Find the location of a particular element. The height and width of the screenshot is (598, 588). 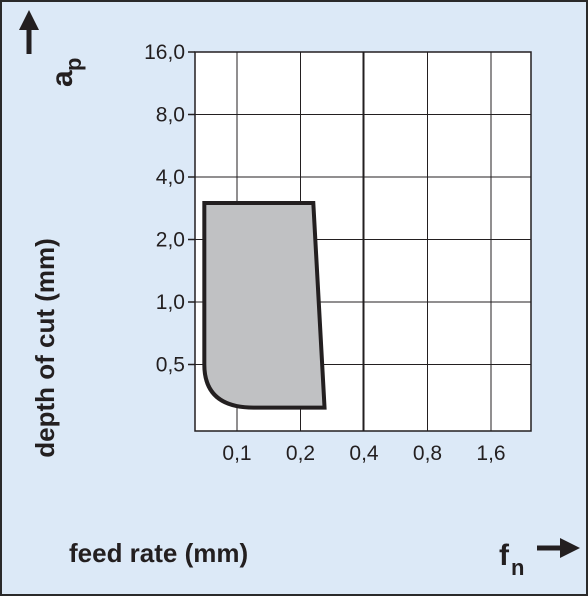

x-tick-labels: 0,1 0,2 0,4 0,8 1,6 is located at coordinates (363, 453).